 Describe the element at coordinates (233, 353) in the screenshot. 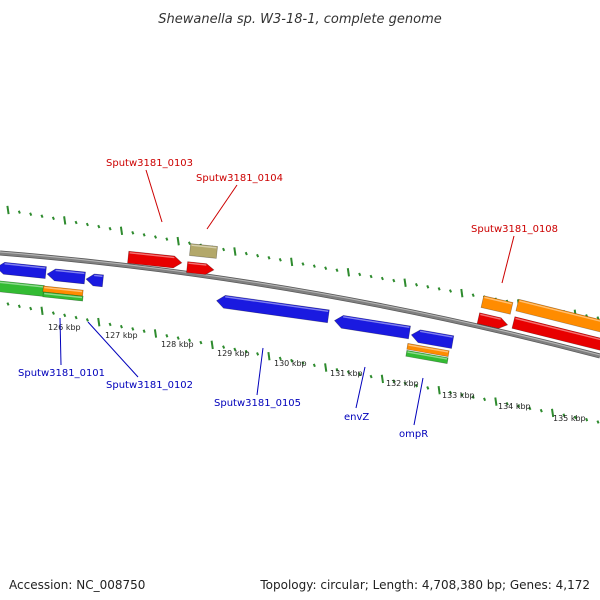

I see `scale-label-129: 129 kbp` at that location.